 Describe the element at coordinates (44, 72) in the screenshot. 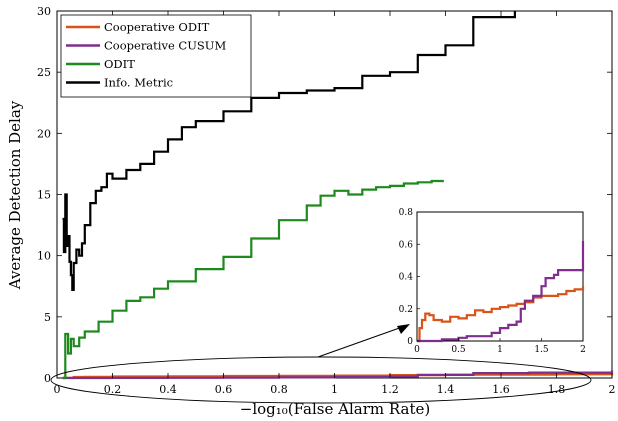

I see `y-tick-label: 25` at that location.